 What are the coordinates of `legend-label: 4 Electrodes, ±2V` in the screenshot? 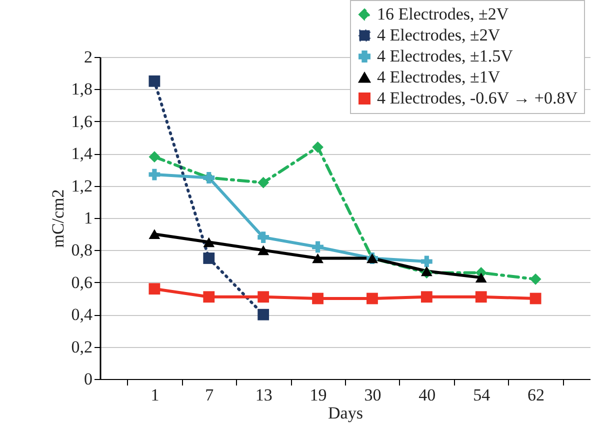 It's located at (439, 35).